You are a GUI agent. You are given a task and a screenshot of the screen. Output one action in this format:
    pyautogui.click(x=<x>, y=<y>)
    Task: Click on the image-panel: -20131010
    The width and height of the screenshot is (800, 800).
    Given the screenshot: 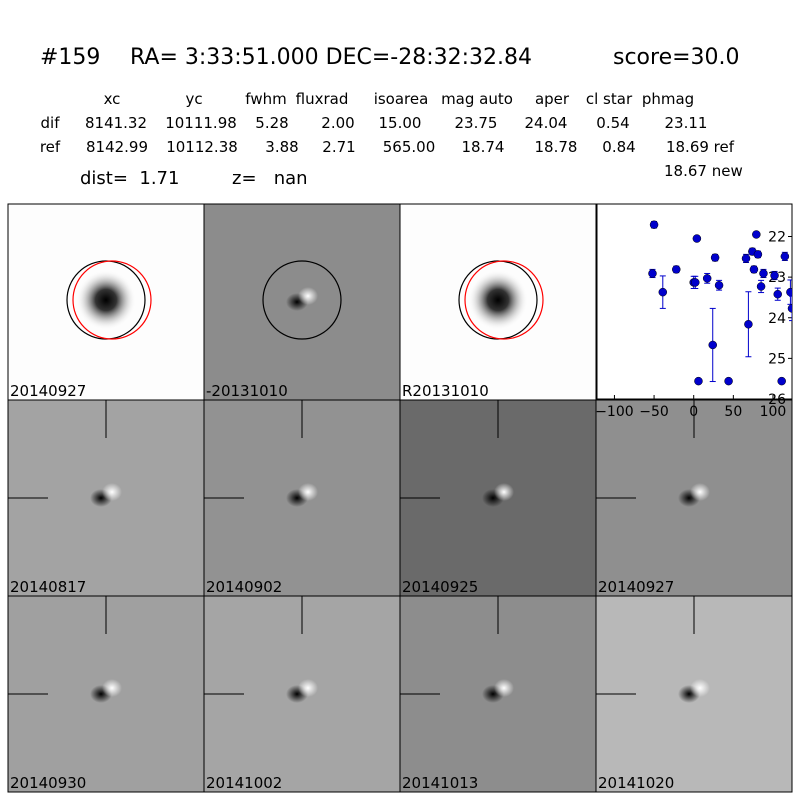 What is the action you would take?
    pyautogui.click(x=302, y=302)
    